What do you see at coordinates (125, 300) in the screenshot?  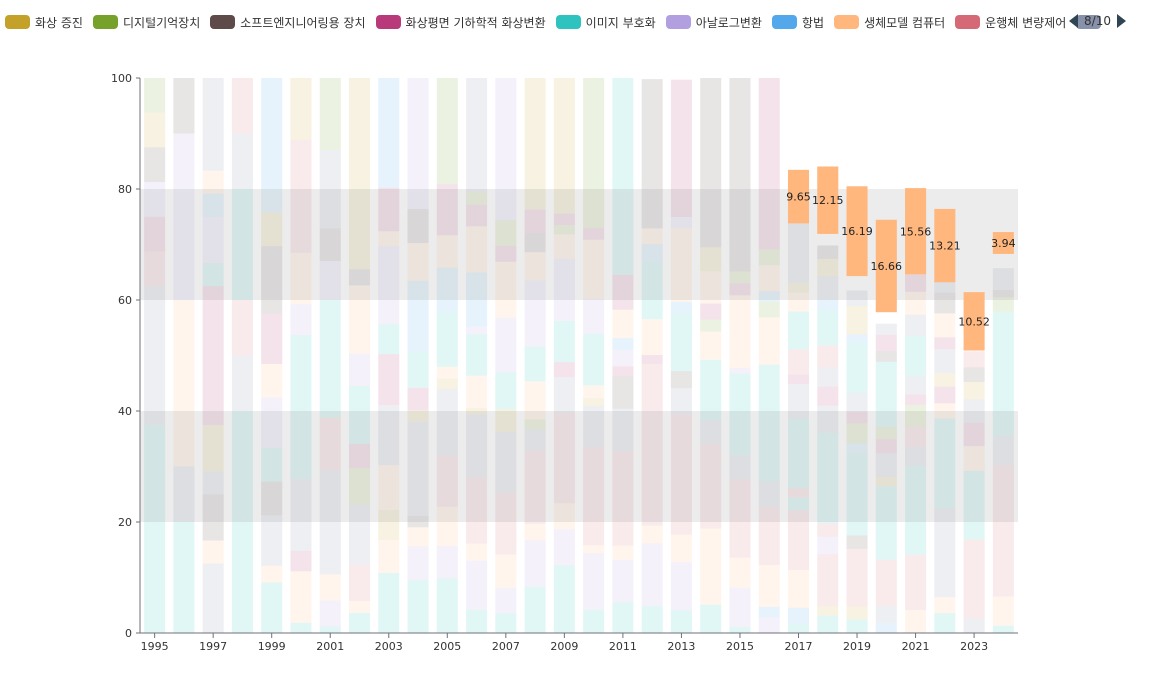 I see `y-tick-label: 60` at bounding box center [125, 300].